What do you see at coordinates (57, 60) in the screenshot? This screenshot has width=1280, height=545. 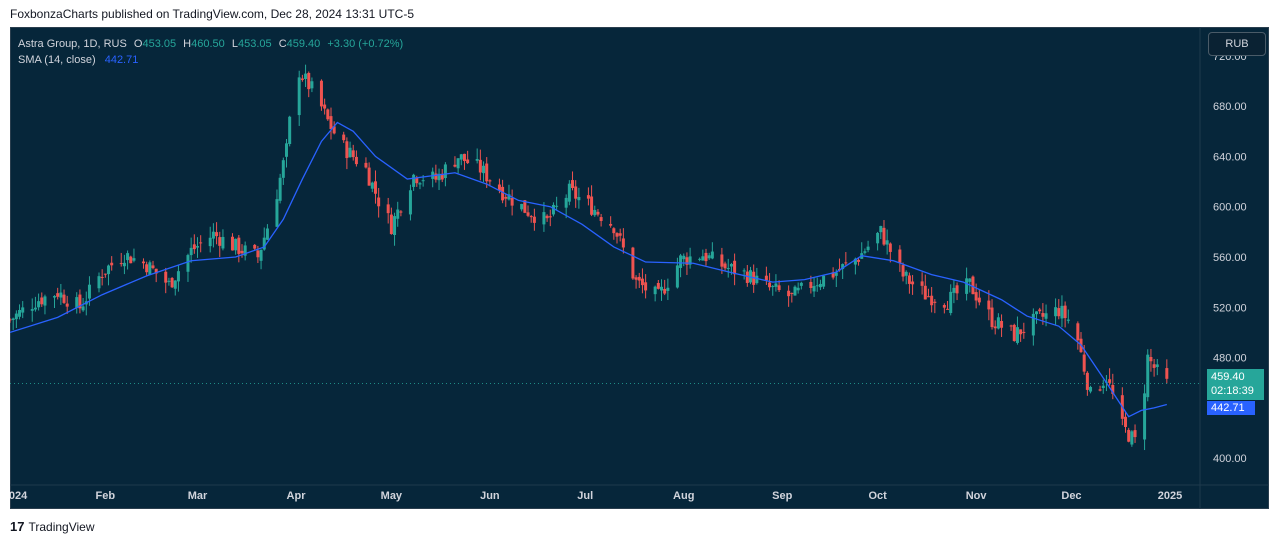 I see `sma-label: SMA (14, close)` at bounding box center [57, 60].